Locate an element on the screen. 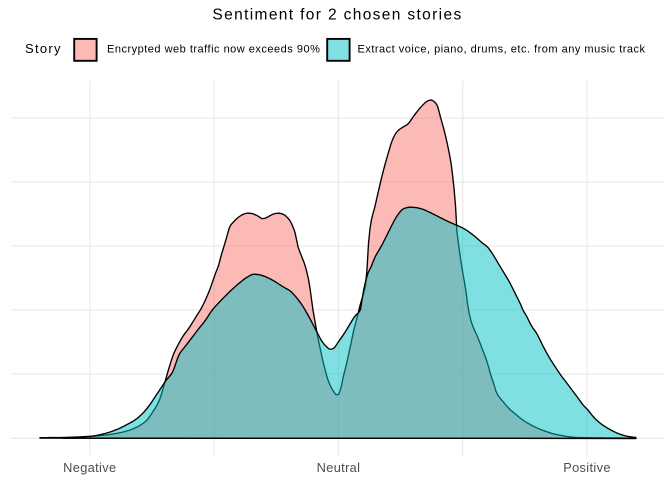  svg-text: Negative is located at coordinates (89, 467).